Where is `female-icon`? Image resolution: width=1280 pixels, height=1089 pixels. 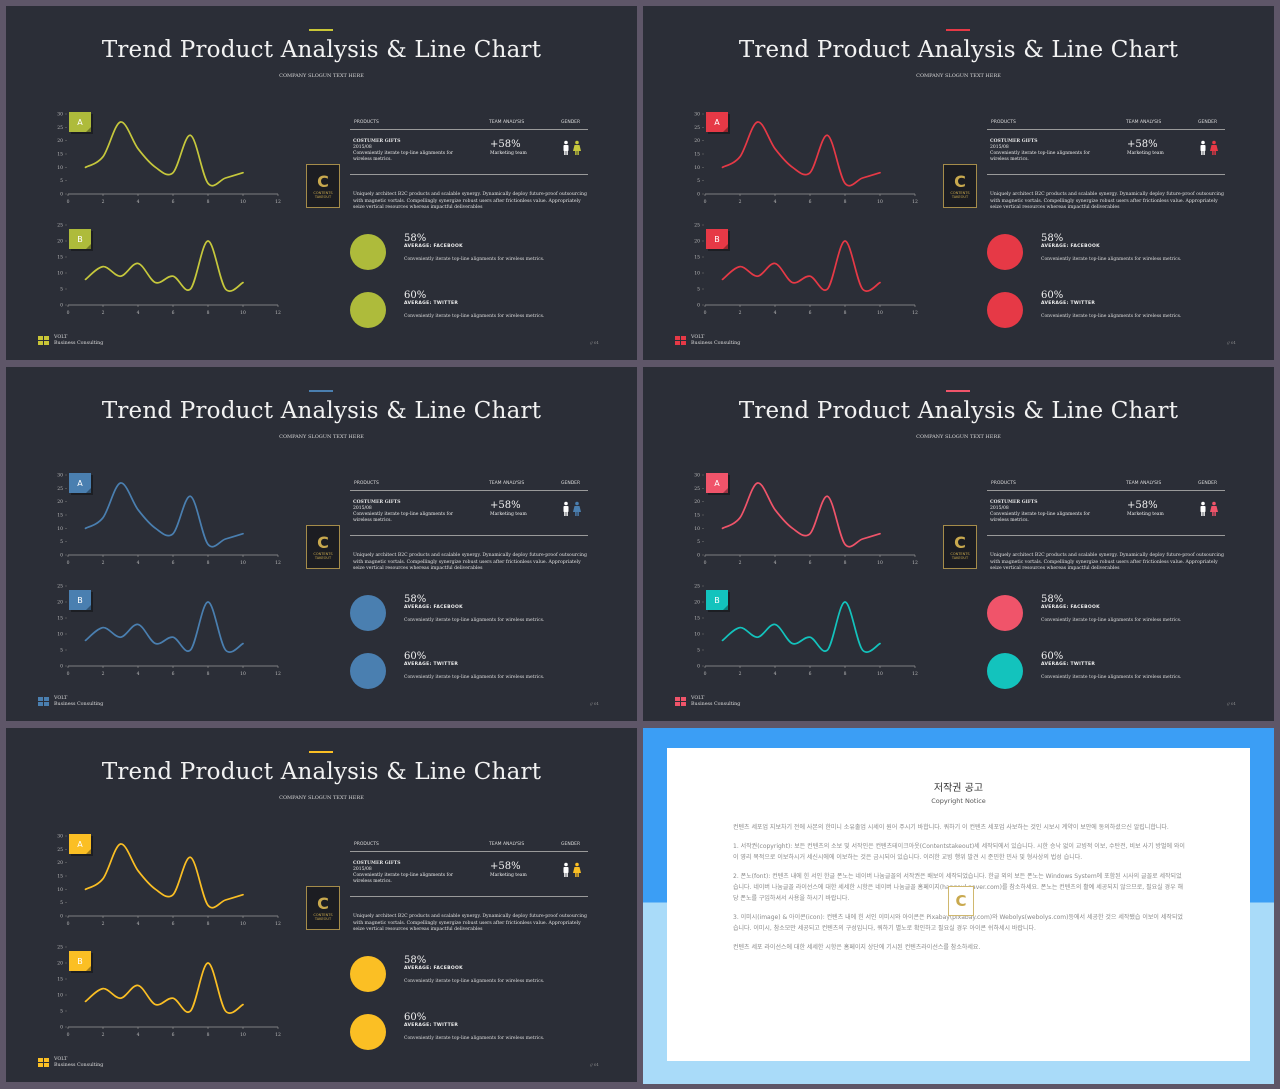
female-icon is located at coordinates (1214, 147).